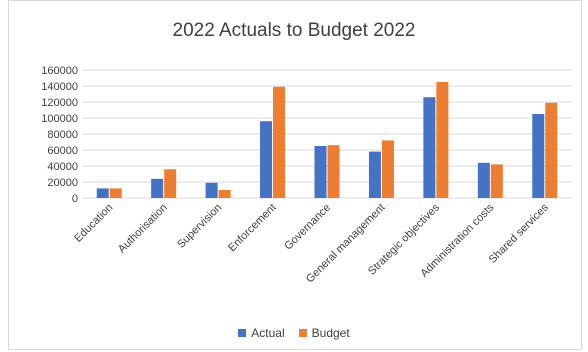 Image resolution: width=588 pixels, height=352 pixels. What do you see at coordinates (268, 333) in the screenshot?
I see `legend-label-actual: Actual` at bounding box center [268, 333].